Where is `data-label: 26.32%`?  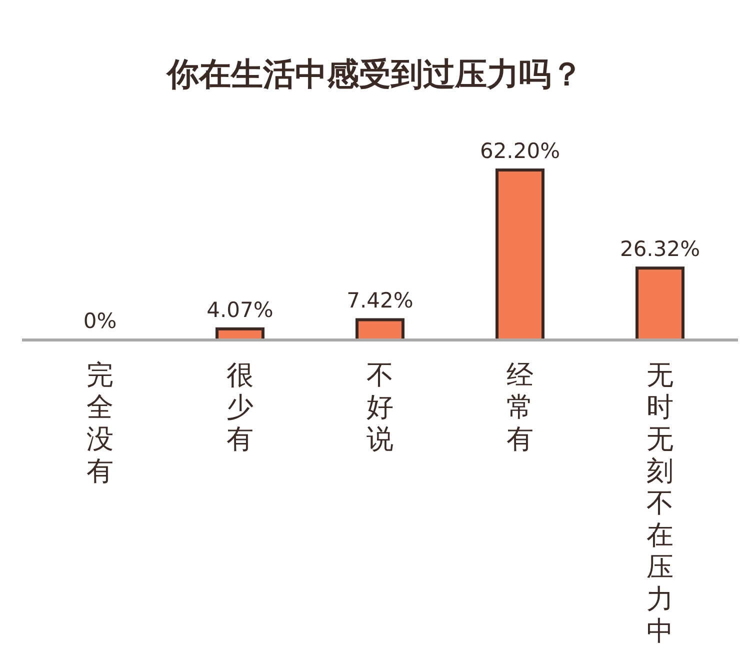 data-label: 26.32% is located at coordinates (660, 249).